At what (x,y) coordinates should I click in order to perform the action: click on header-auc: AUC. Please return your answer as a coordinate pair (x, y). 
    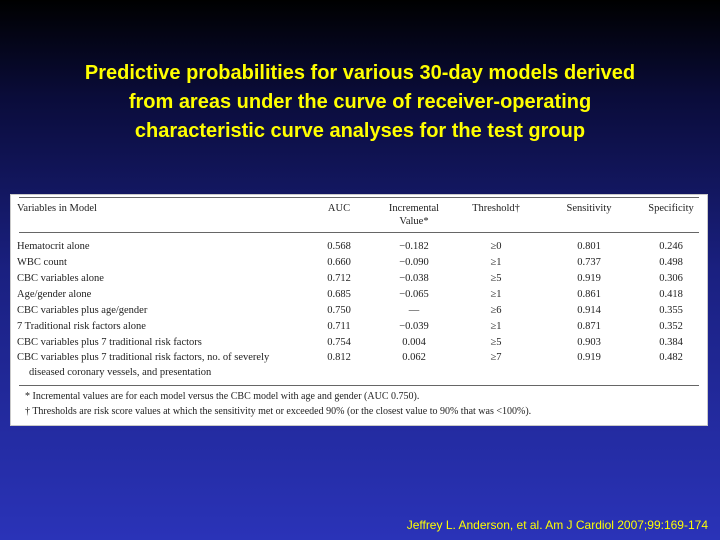
    Looking at the image, I should click on (339, 208).